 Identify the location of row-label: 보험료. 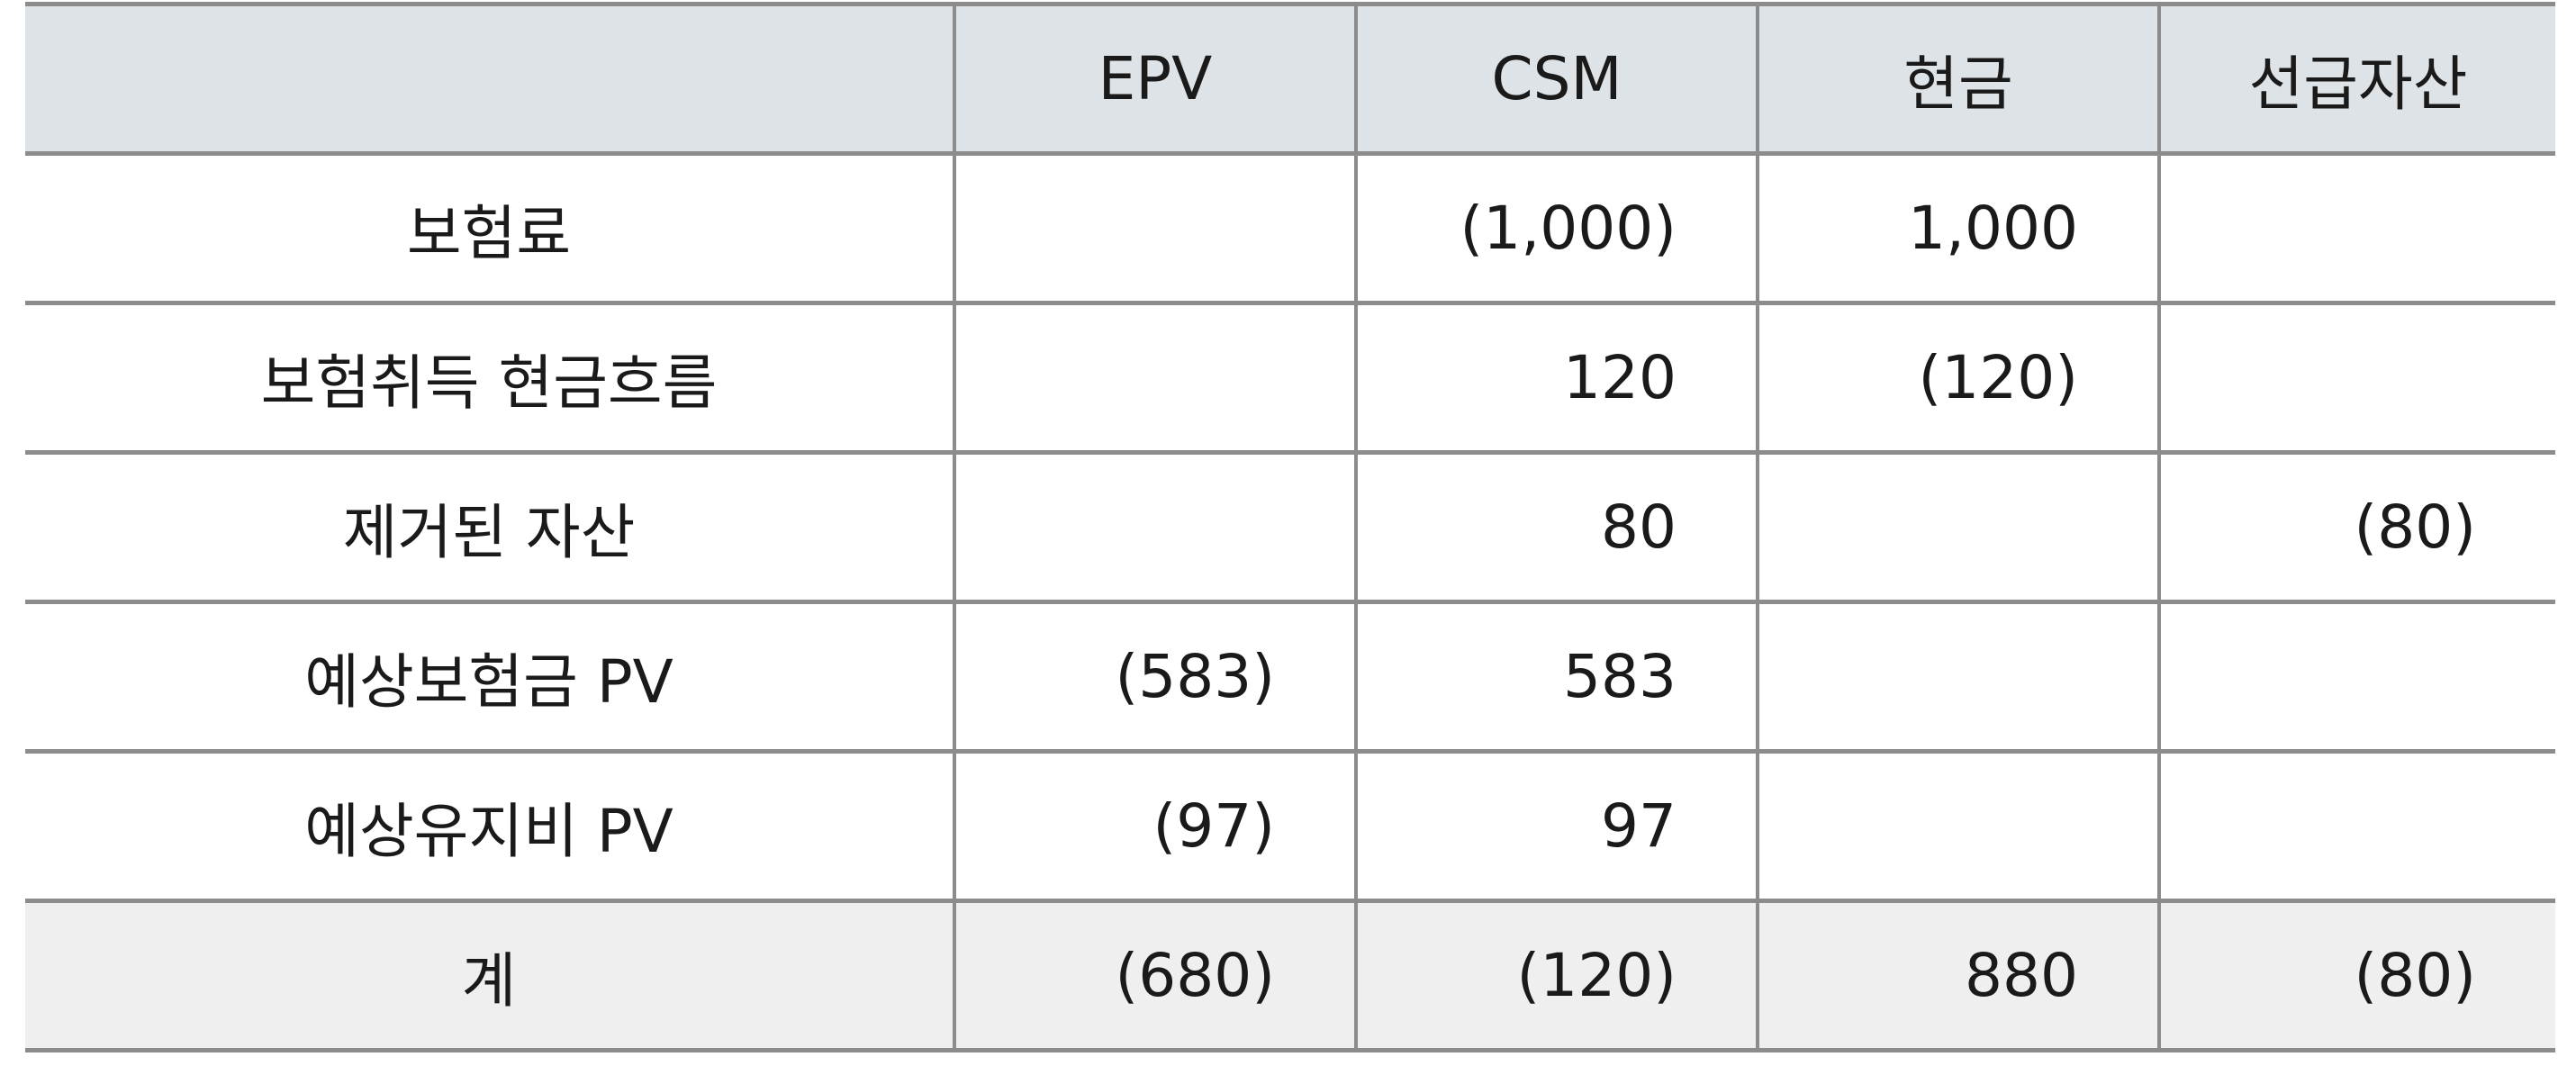
(490, 228).